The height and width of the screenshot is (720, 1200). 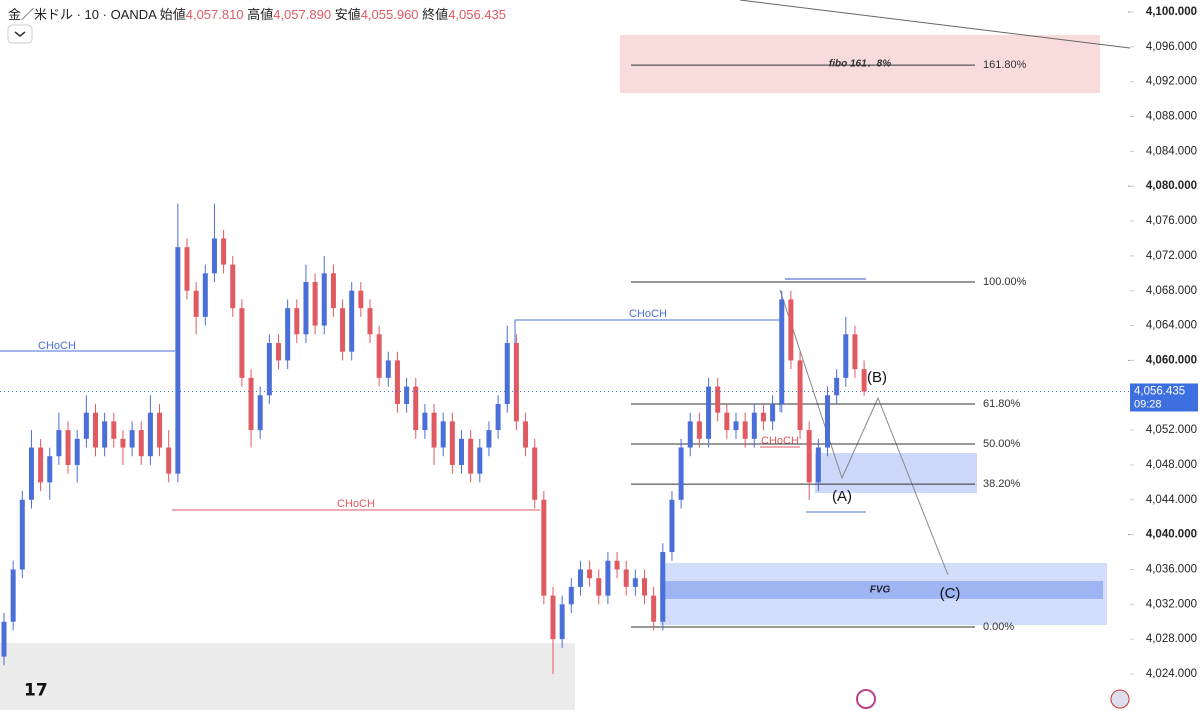 I want to click on fibo-box, so click(x=860, y=64).